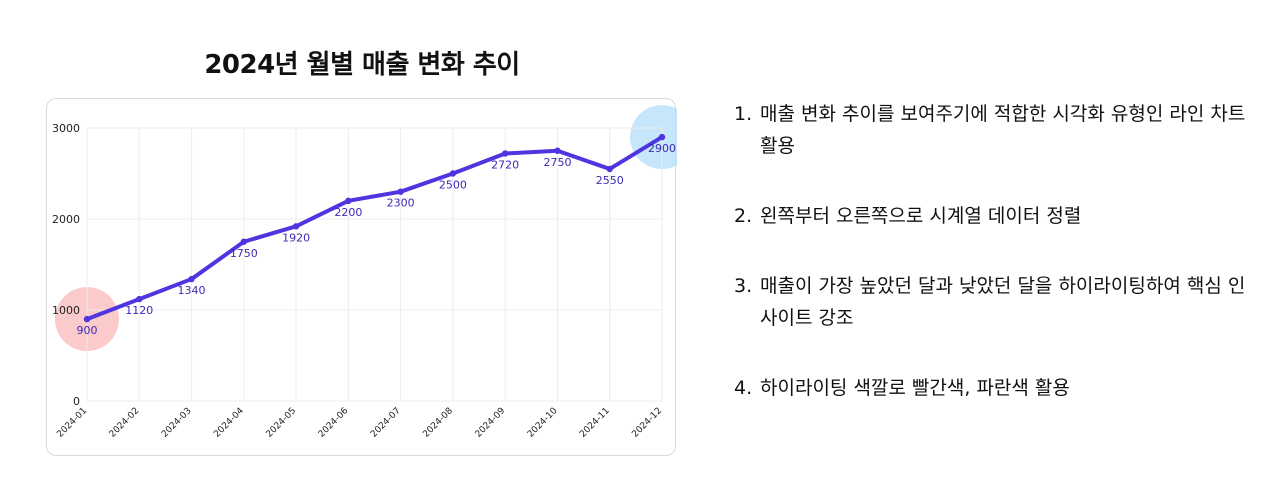 The height and width of the screenshot is (504, 1280). Describe the element at coordinates (743, 114) in the screenshot. I see `note-number: 1.` at that location.